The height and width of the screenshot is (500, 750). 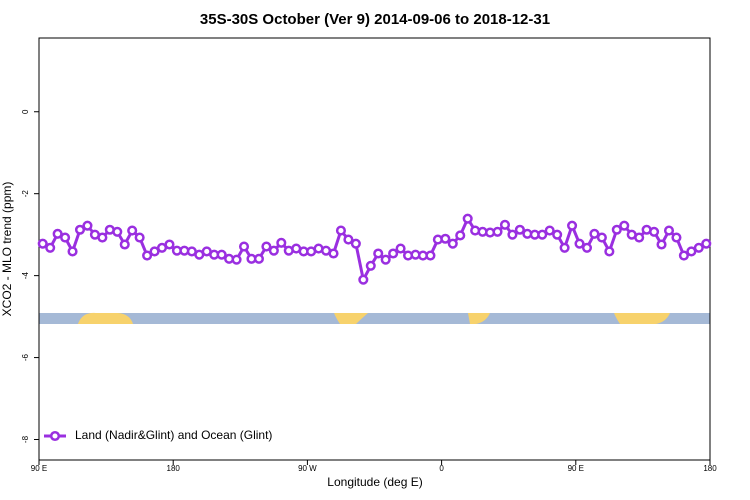 I want to click on ocean-band, so click(x=374, y=318).